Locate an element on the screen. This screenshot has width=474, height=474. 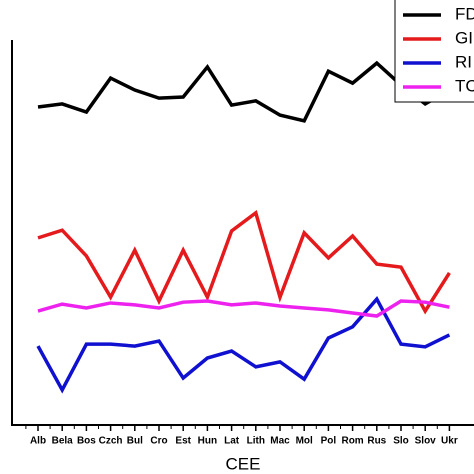
x-tick-label: Bul is located at coordinates (135, 441).